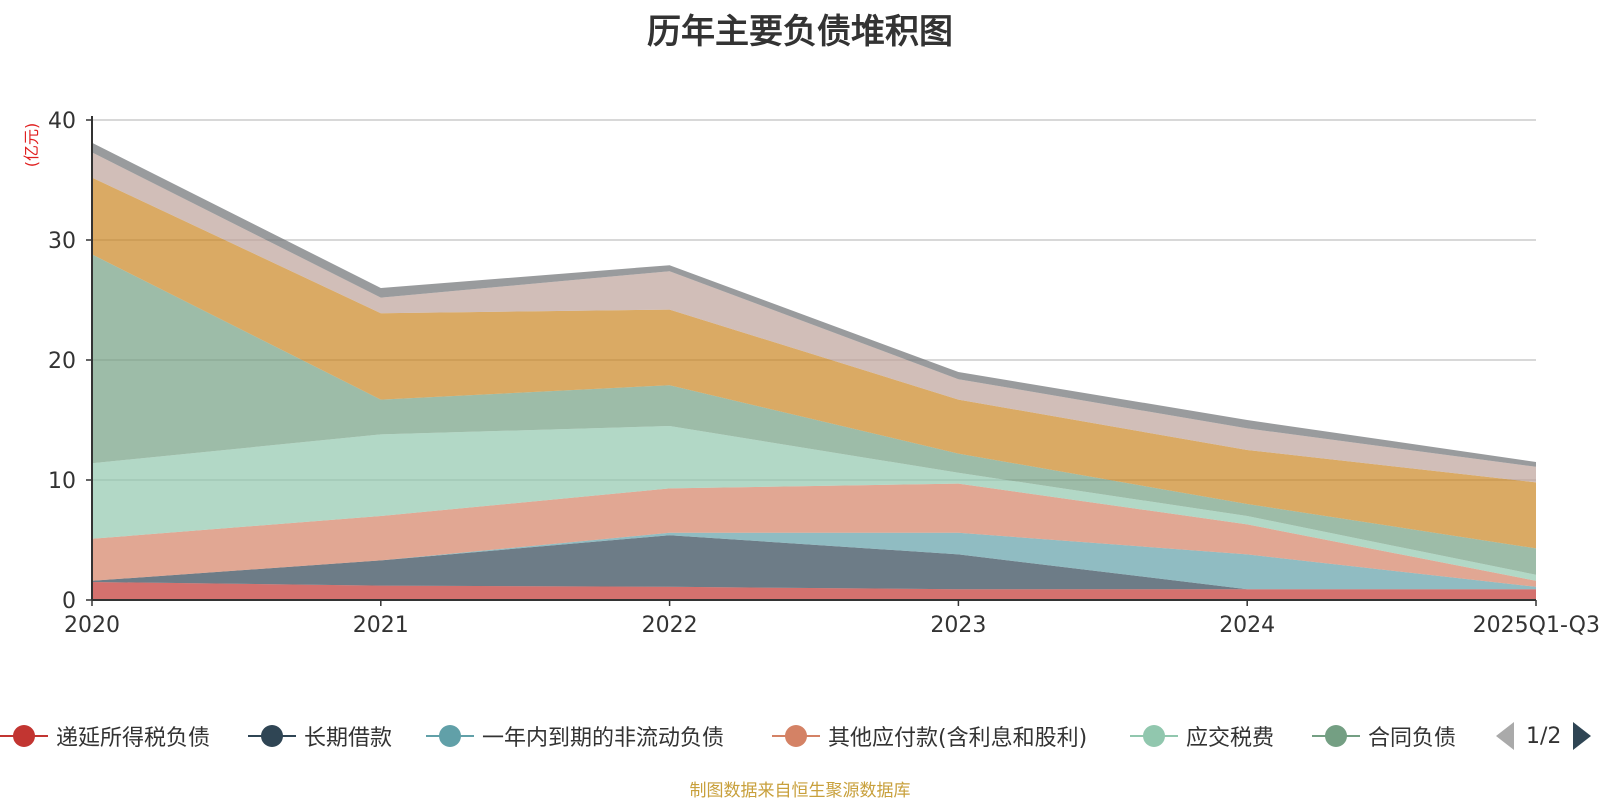 This screenshot has width=1600, height=801. Describe the element at coordinates (958, 738) in the screenshot. I see `legend-label: 其他应付款(含利息和股利)` at that location.